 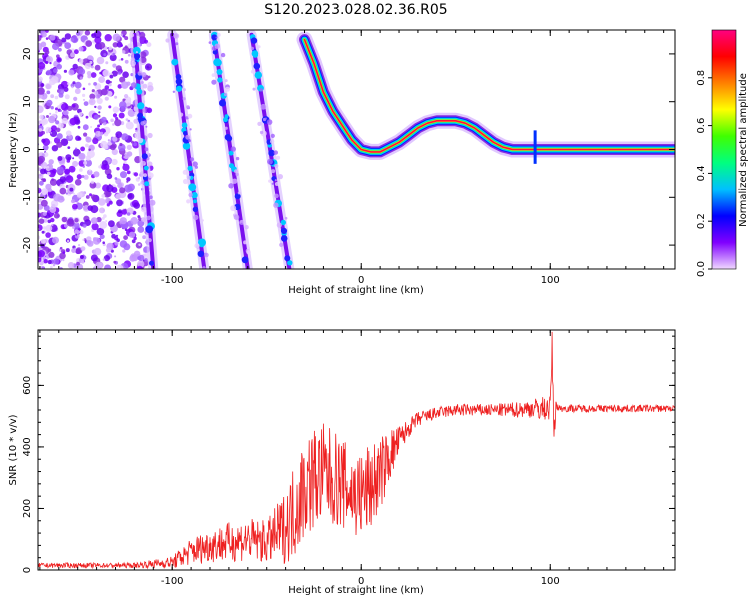 I want to click on colorbar-tick-label: 0.4, so click(x=701, y=173).